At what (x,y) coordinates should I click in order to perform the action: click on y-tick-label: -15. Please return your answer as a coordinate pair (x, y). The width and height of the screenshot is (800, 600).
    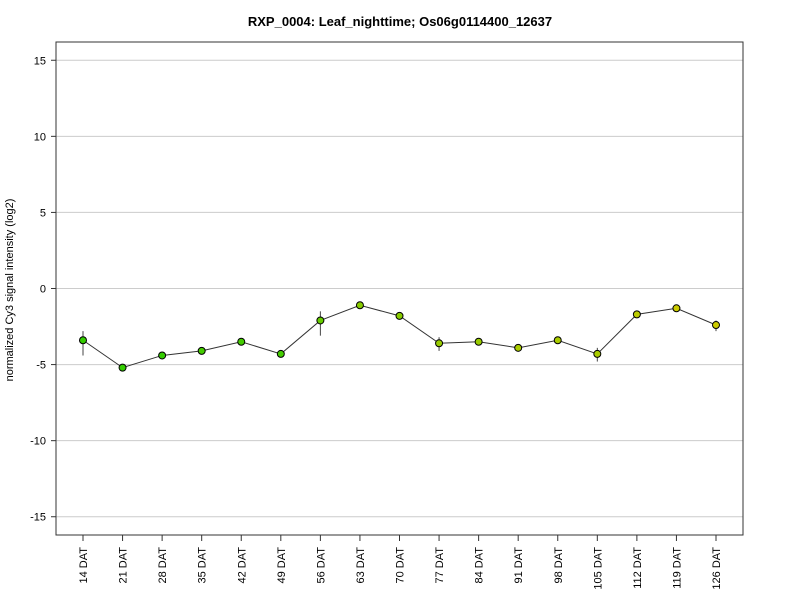
    Looking at the image, I should click on (38, 518).